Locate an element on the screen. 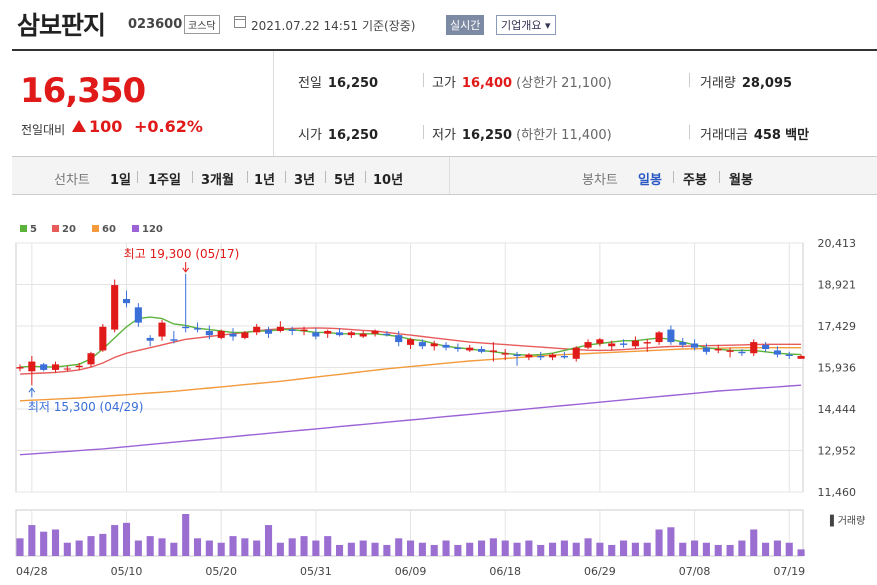  trade-amount: 거래대금 458 백만 is located at coordinates (754, 133).